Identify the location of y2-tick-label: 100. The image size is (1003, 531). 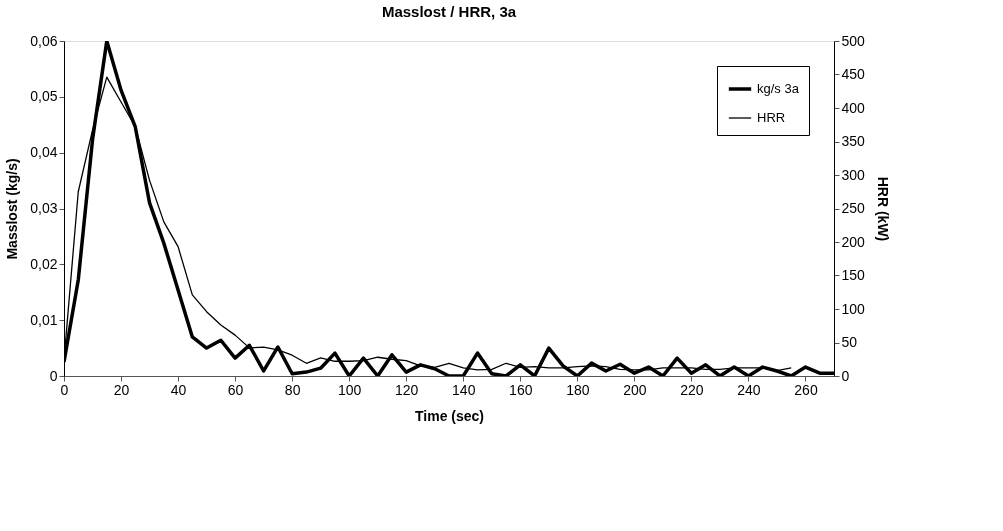
(853, 308).